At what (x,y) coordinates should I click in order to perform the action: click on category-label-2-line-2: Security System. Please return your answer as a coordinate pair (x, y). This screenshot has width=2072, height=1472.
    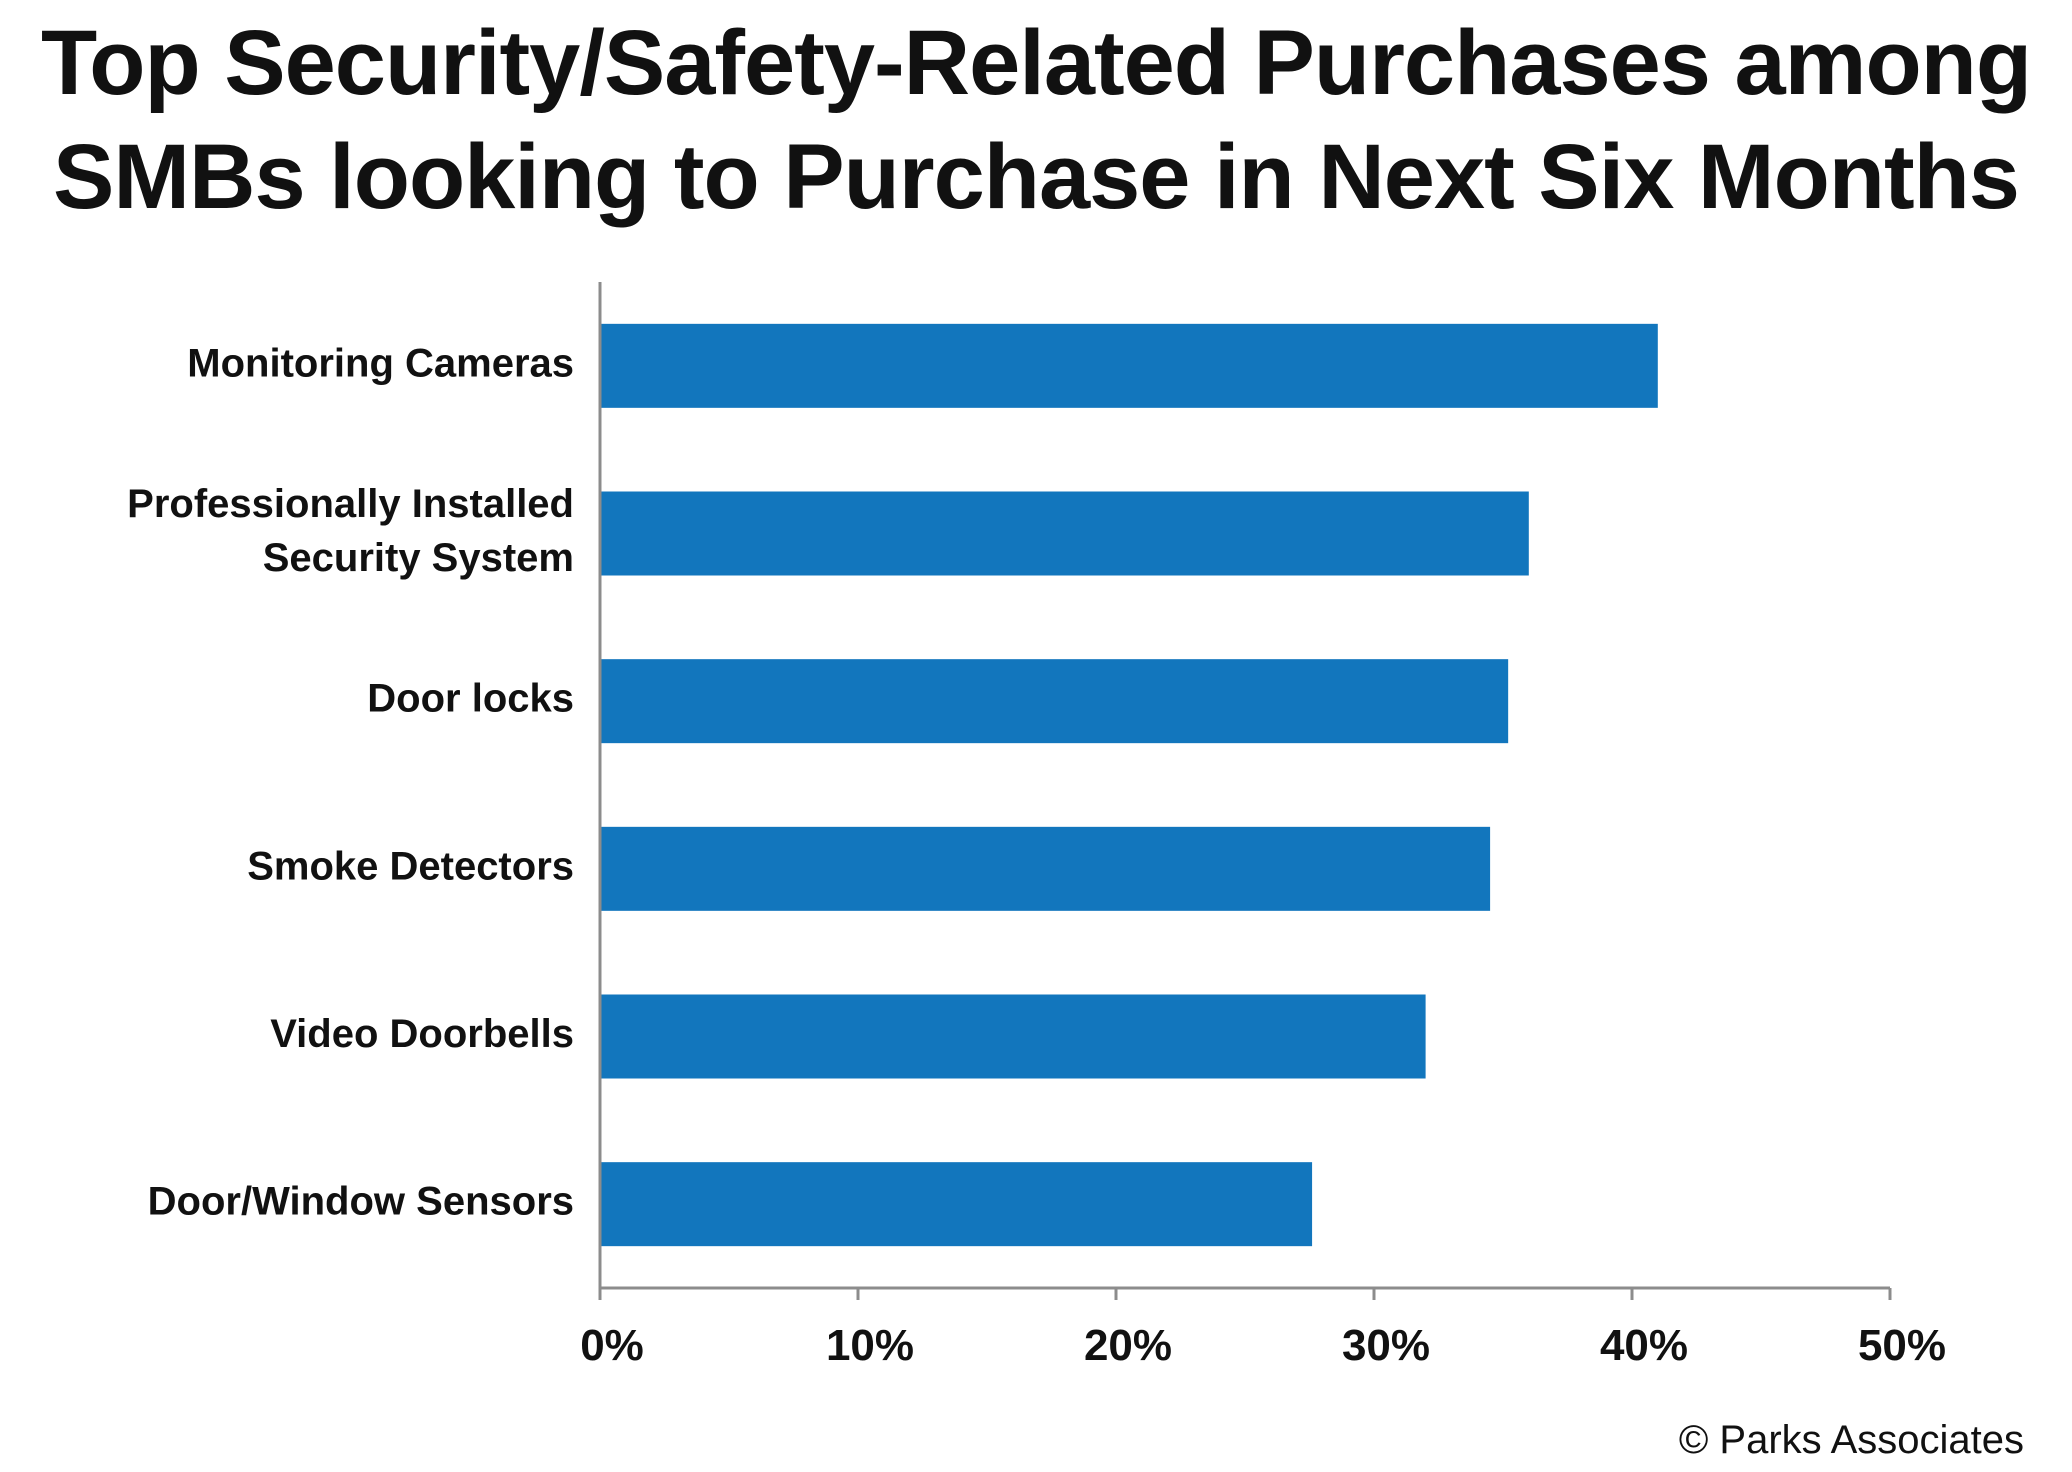
    Looking at the image, I should click on (418, 558).